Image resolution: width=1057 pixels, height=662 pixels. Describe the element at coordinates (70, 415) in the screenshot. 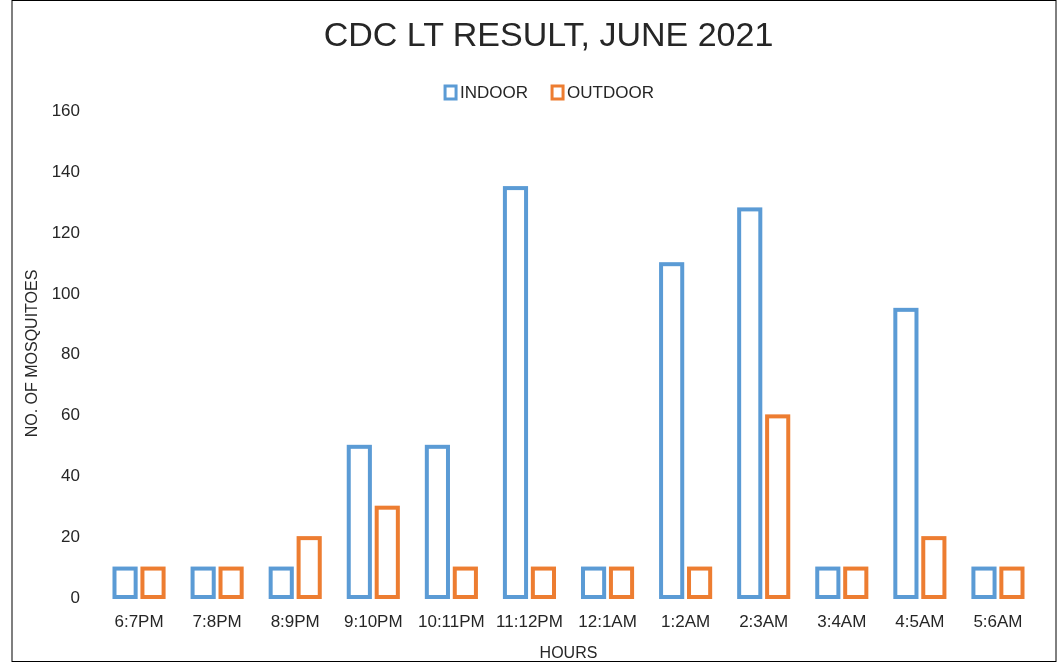

I see `y-tick-label: 60` at that location.